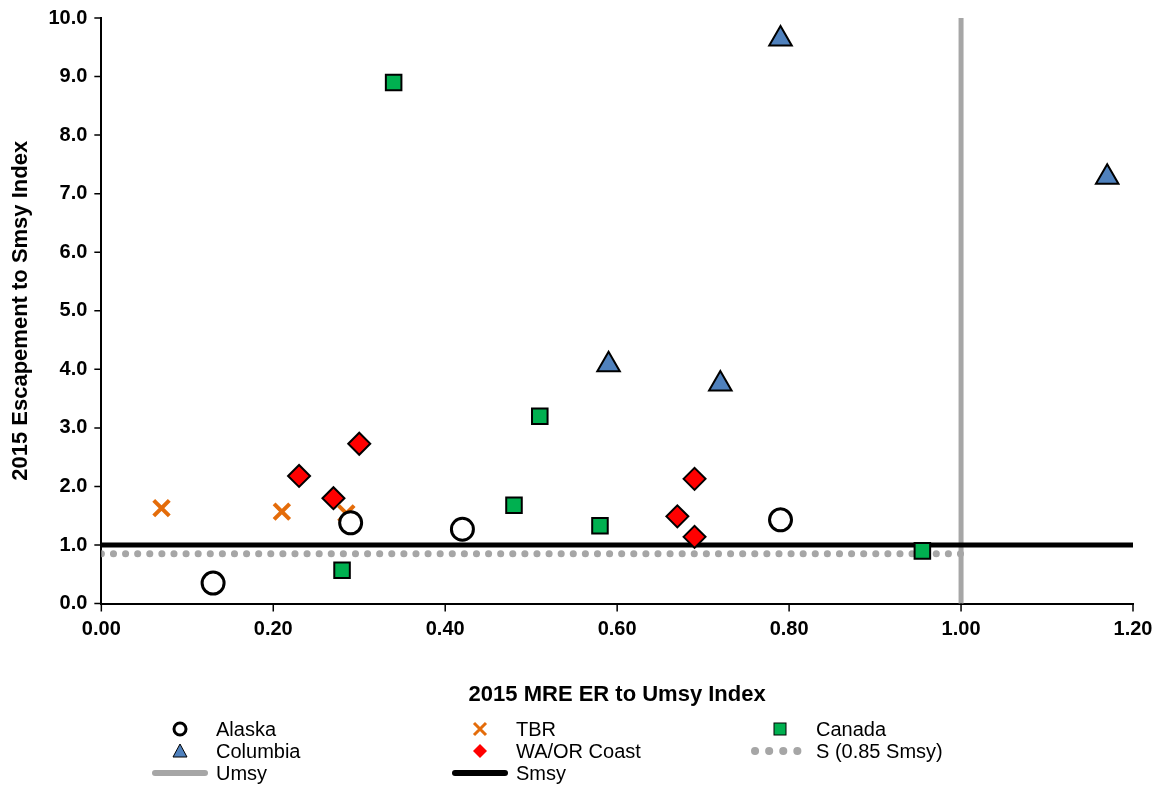  I want to click on x-tick-label: 0.00, so click(101, 628).